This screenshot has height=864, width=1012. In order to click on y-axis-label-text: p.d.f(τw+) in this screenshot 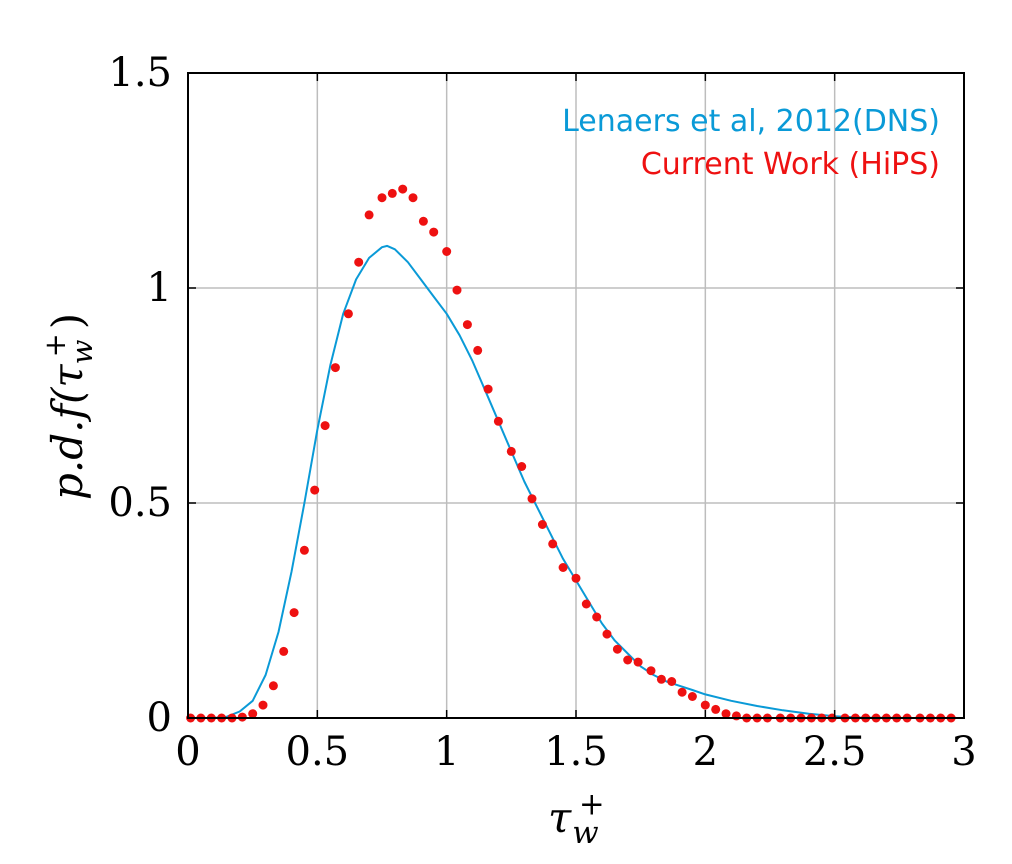, I will do `click(68, 406)`.